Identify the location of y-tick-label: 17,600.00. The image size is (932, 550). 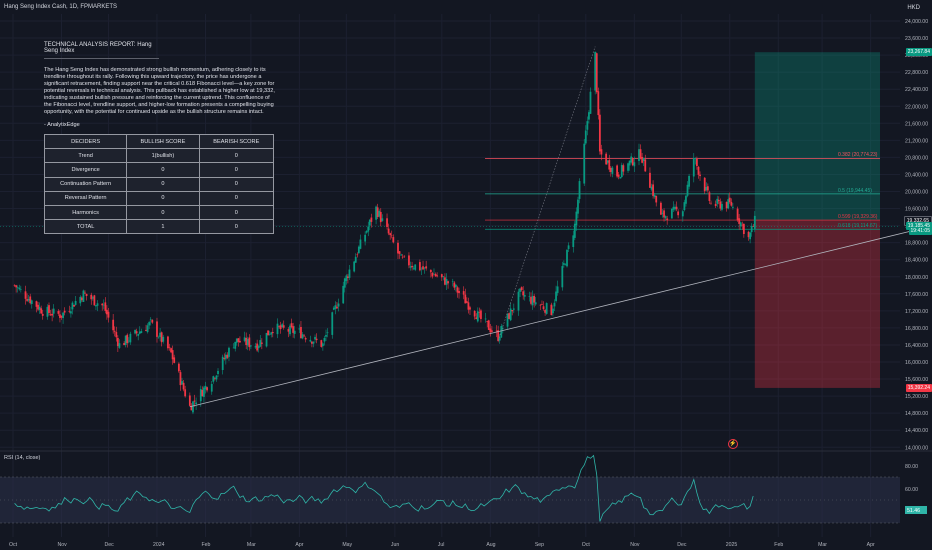
(916, 295).